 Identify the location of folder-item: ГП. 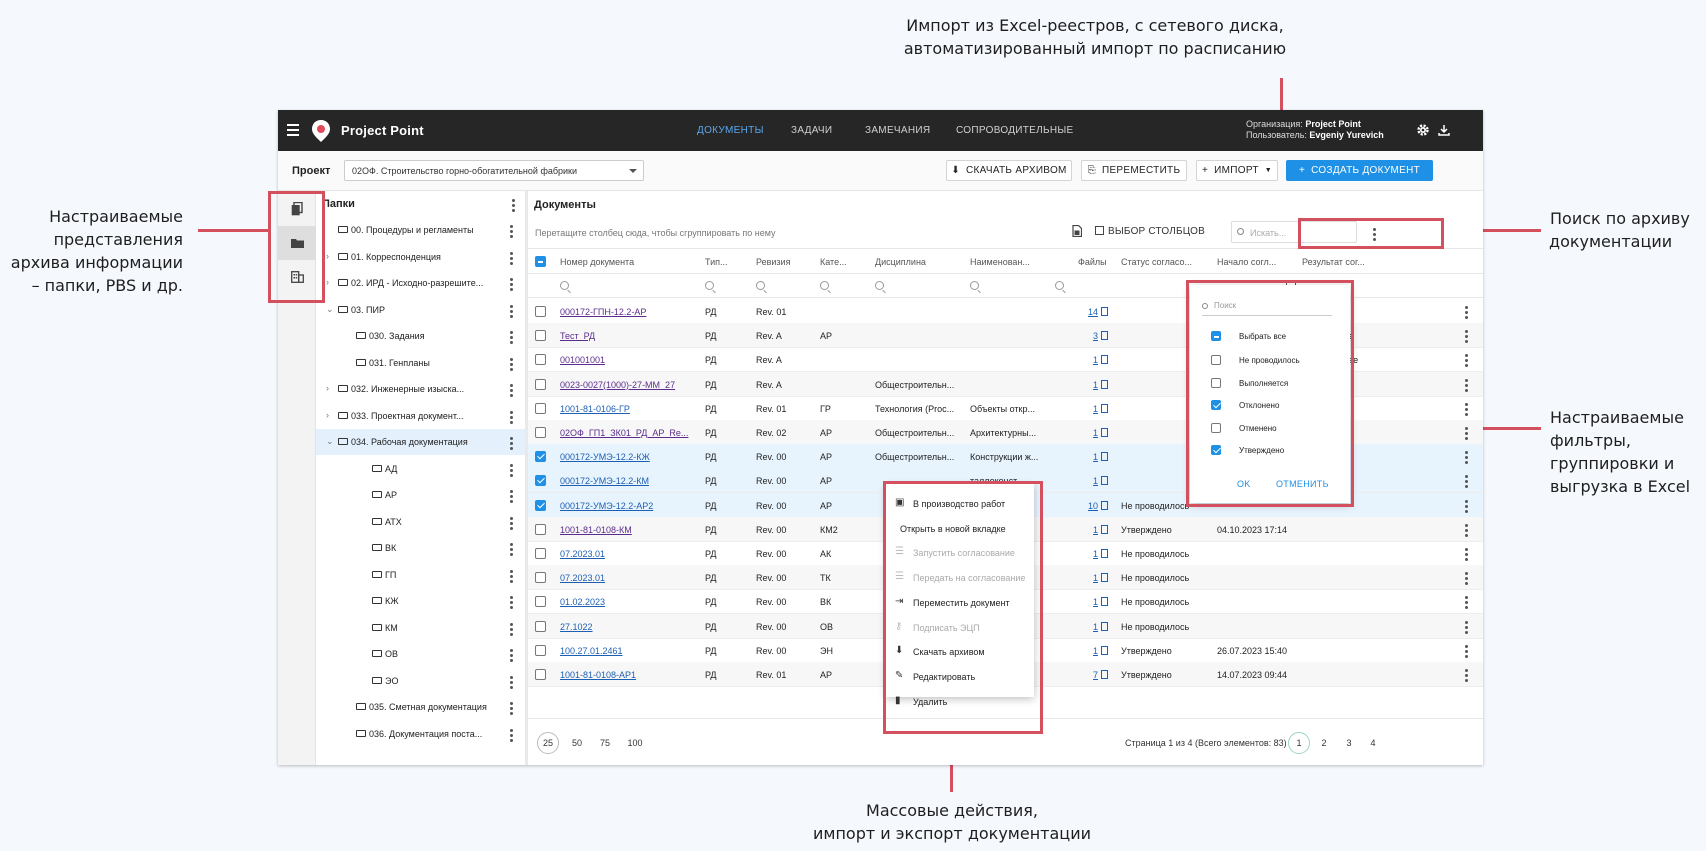
(420, 575).